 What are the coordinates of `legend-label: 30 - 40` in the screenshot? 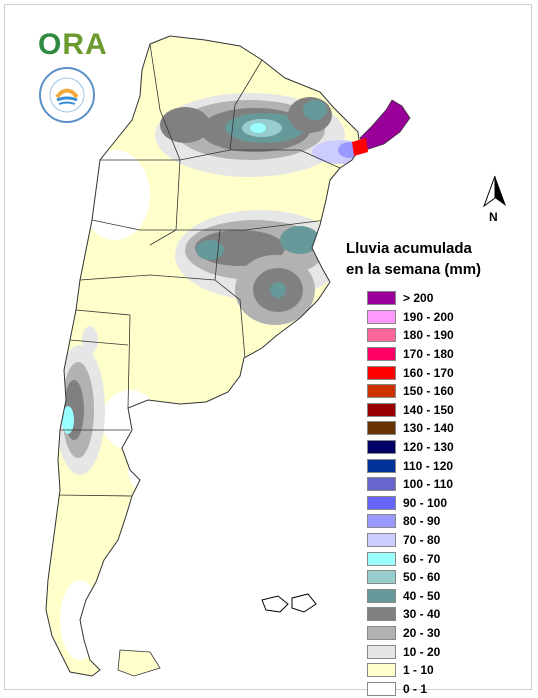 It's located at (422, 614).